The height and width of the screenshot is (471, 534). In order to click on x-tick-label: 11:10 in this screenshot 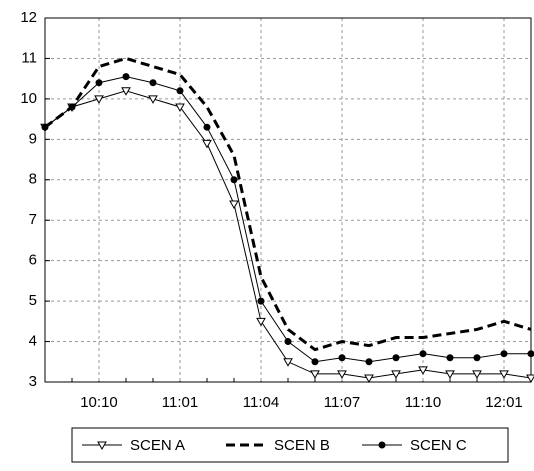, I will do `click(423, 402)`.